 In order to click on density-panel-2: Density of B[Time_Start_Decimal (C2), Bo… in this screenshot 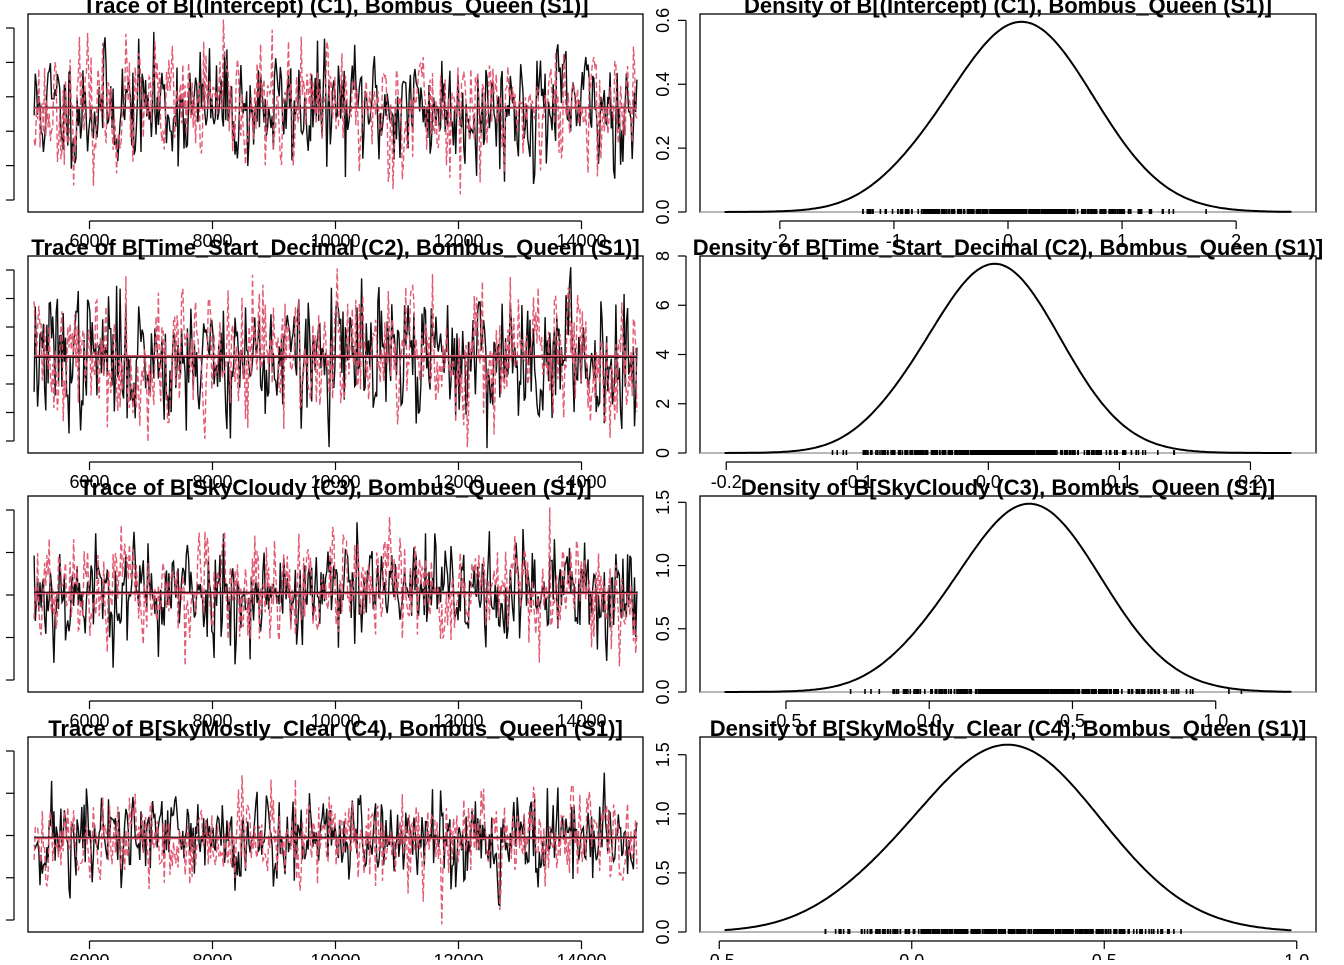, I will do `click(988, 363)`.